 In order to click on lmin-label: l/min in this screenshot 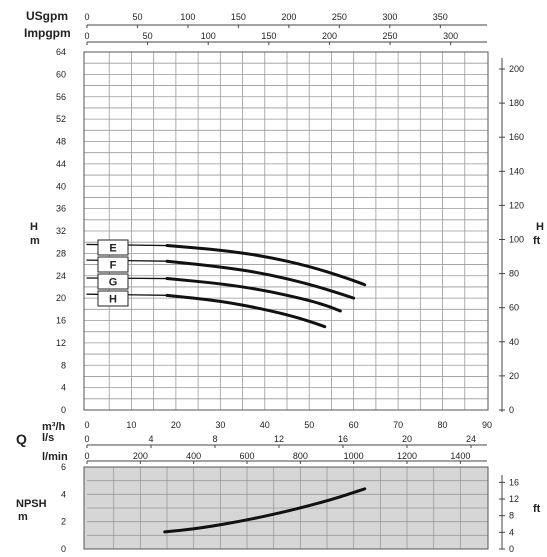, I will do `click(55, 457)`.